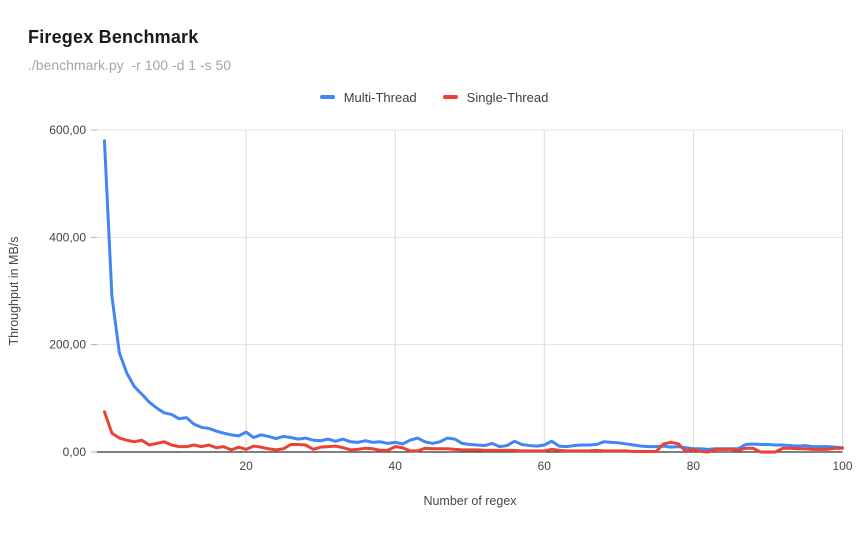 This screenshot has height=536, width=868. What do you see at coordinates (67, 237) in the screenshot?
I see `y-tick-label: 400,00` at bounding box center [67, 237].